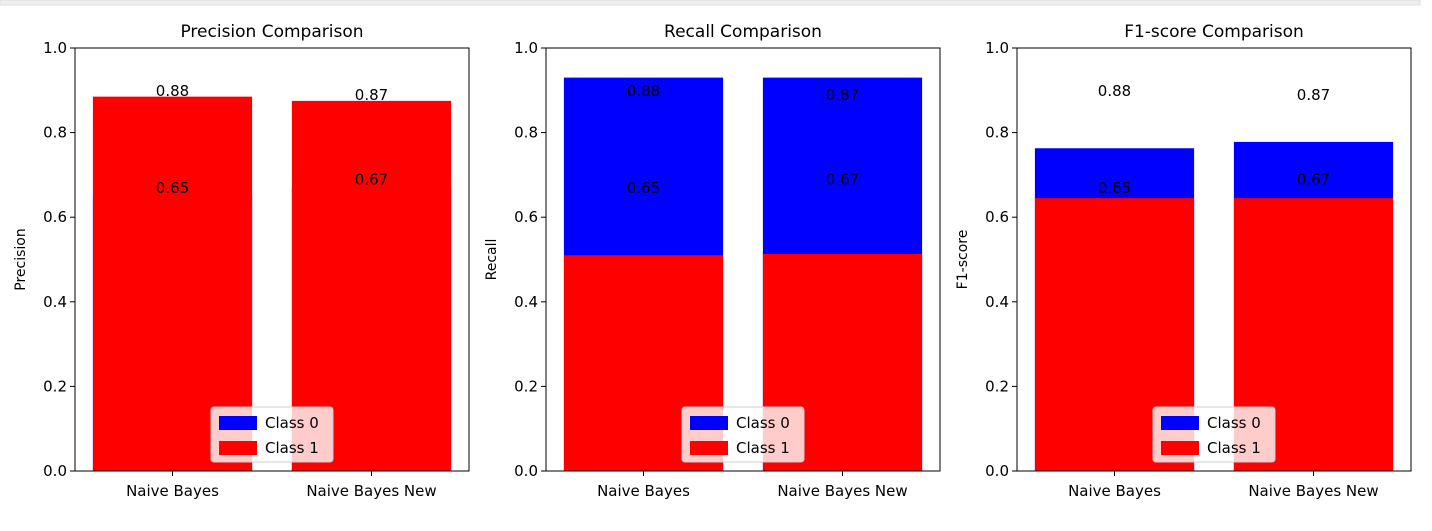 This screenshot has width=1432, height=531. What do you see at coordinates (743, 32) in the screenshot?
I see `chart-title: Recall Comparison` at bounding box center [743, 32].